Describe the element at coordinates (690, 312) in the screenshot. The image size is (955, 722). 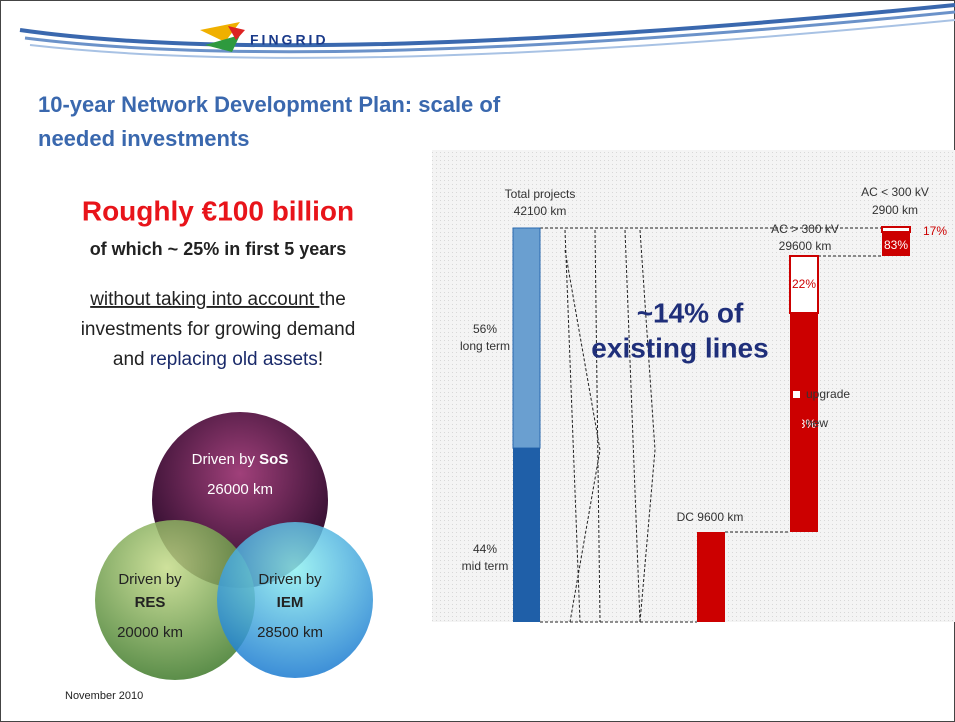
I see `callout: ~14% of` at that location.